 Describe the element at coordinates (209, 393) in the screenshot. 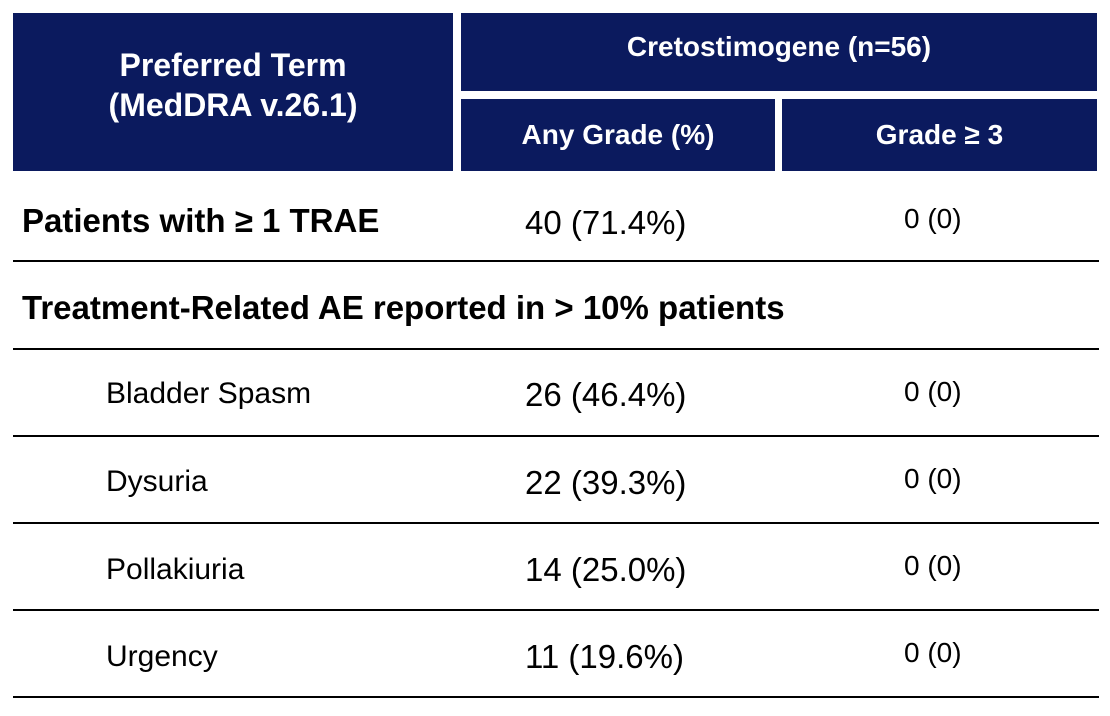

I see `table-row-label: Bladder Spasm` at that location.